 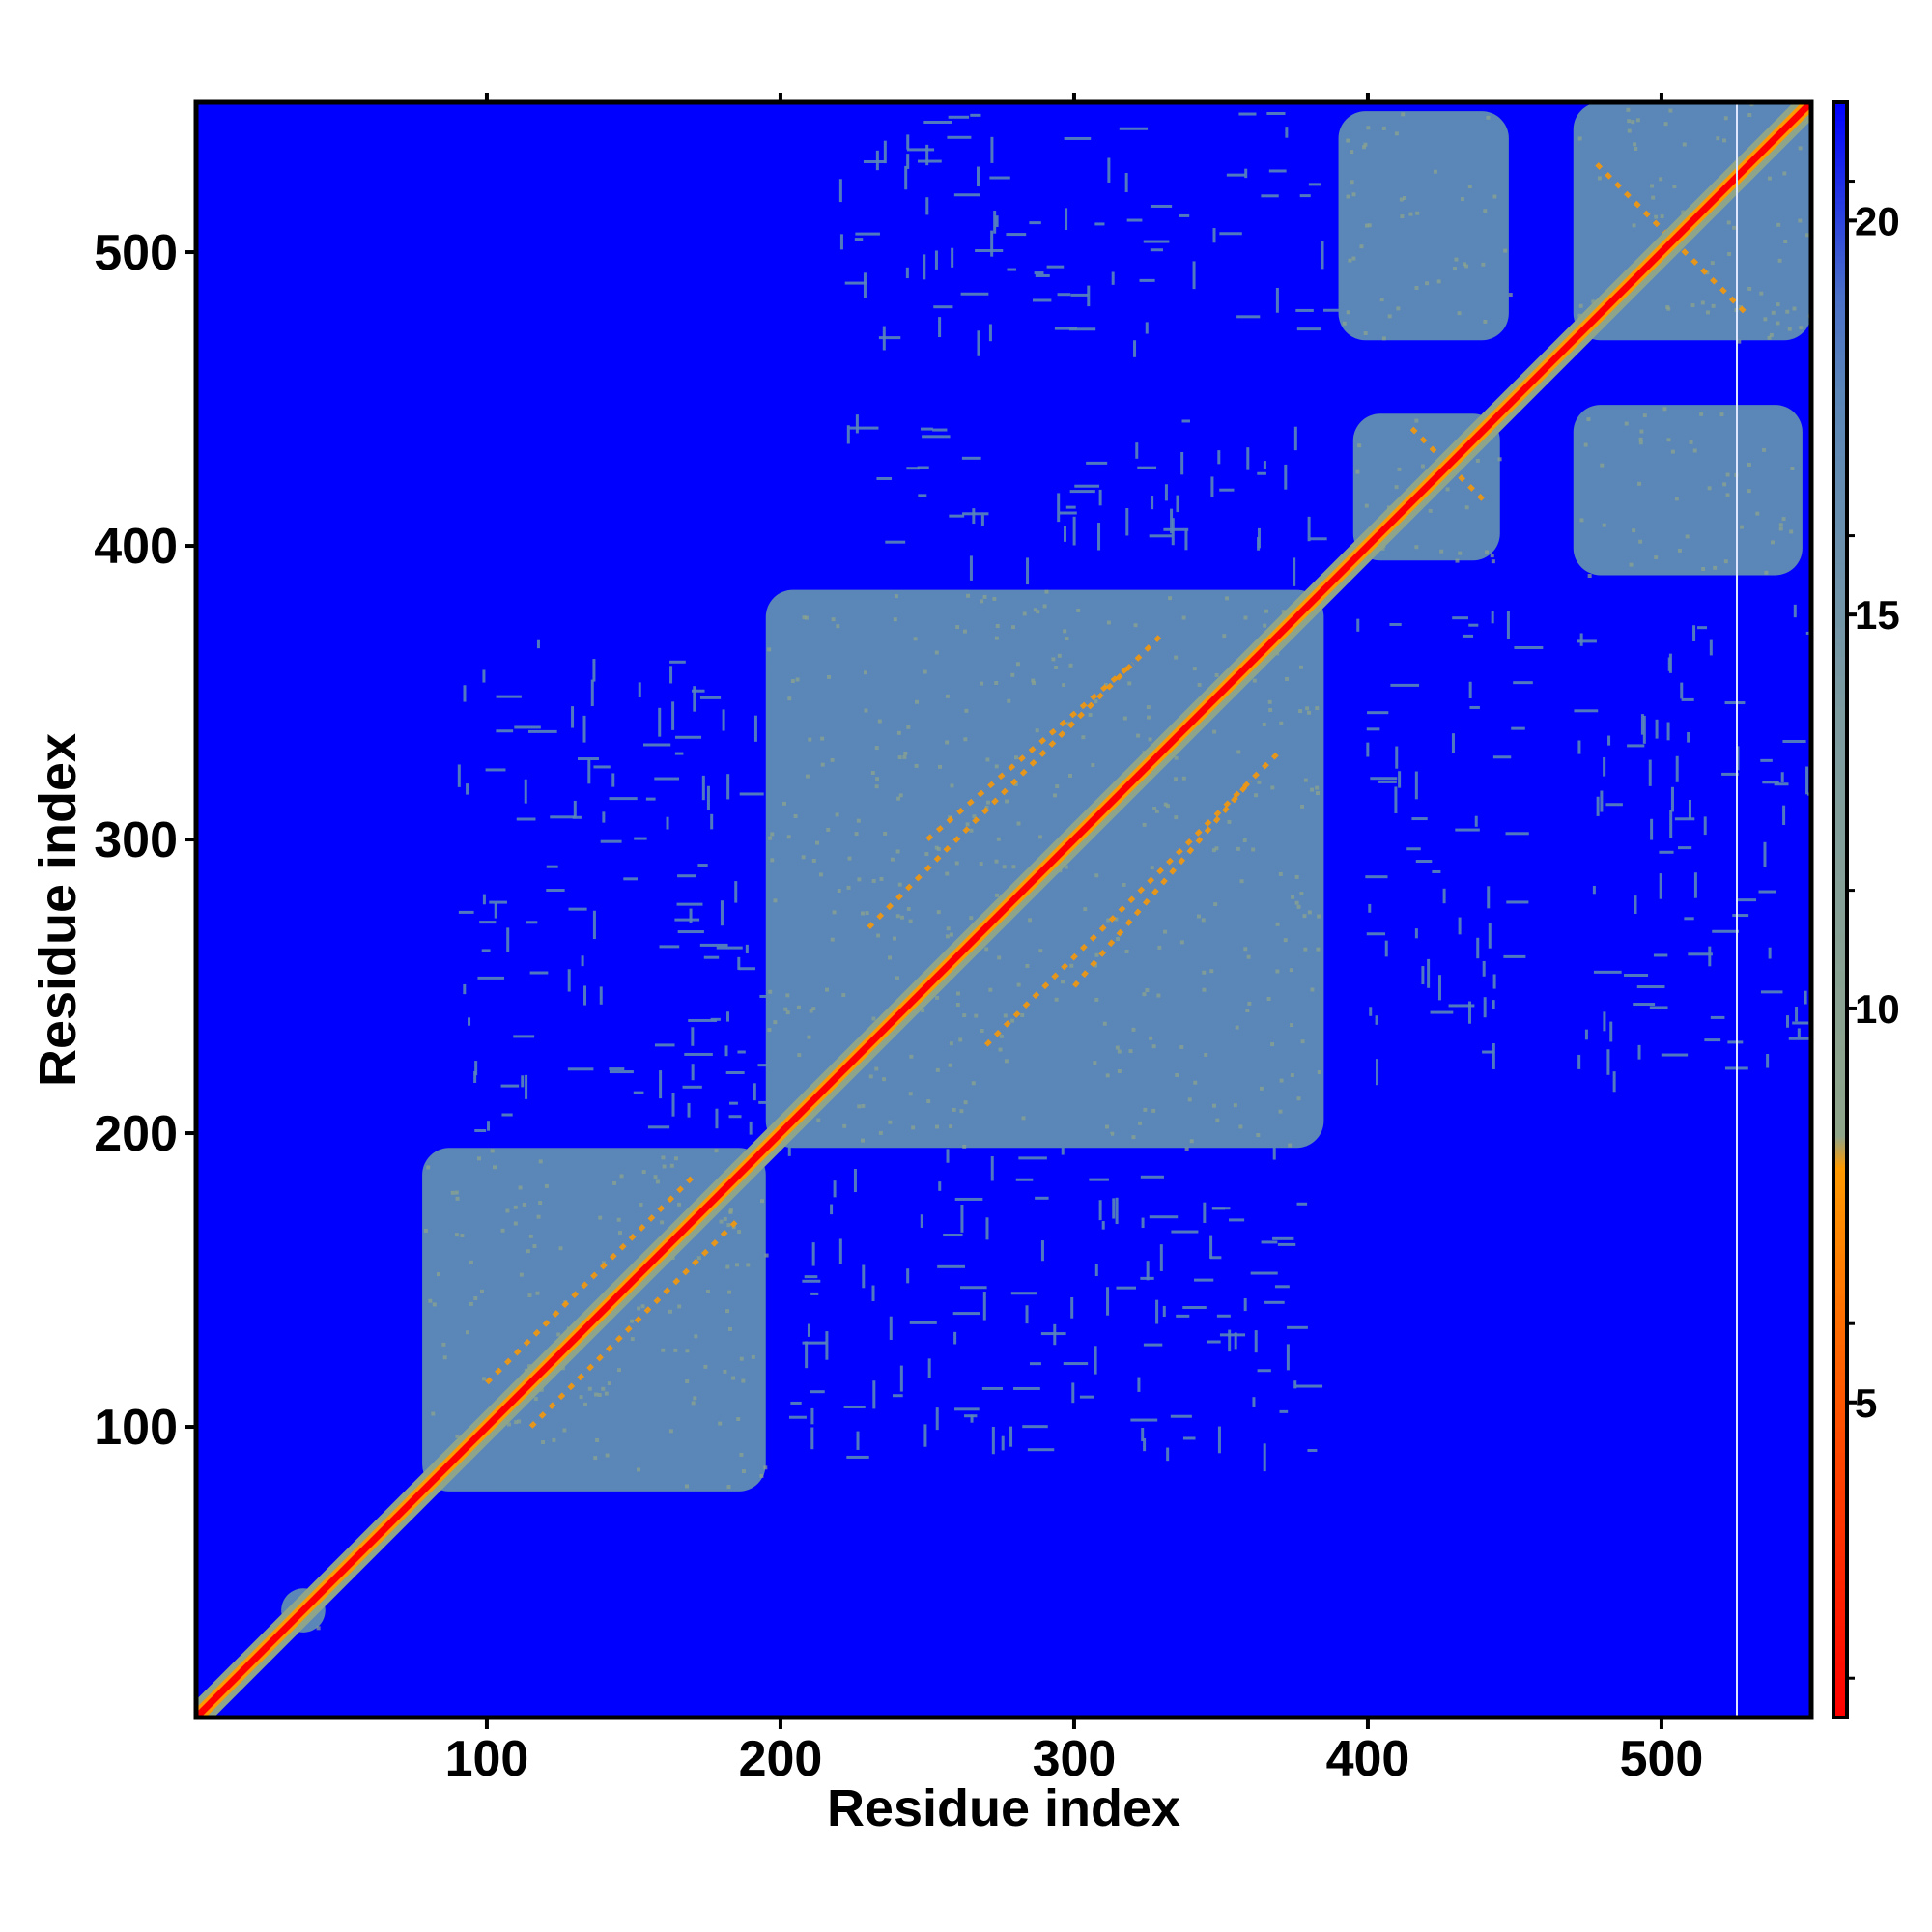 What do you see at coordinates (136, 1428) in the screenshot?
I see `y-tick-label: 100` at bounding box center [136, 1428].